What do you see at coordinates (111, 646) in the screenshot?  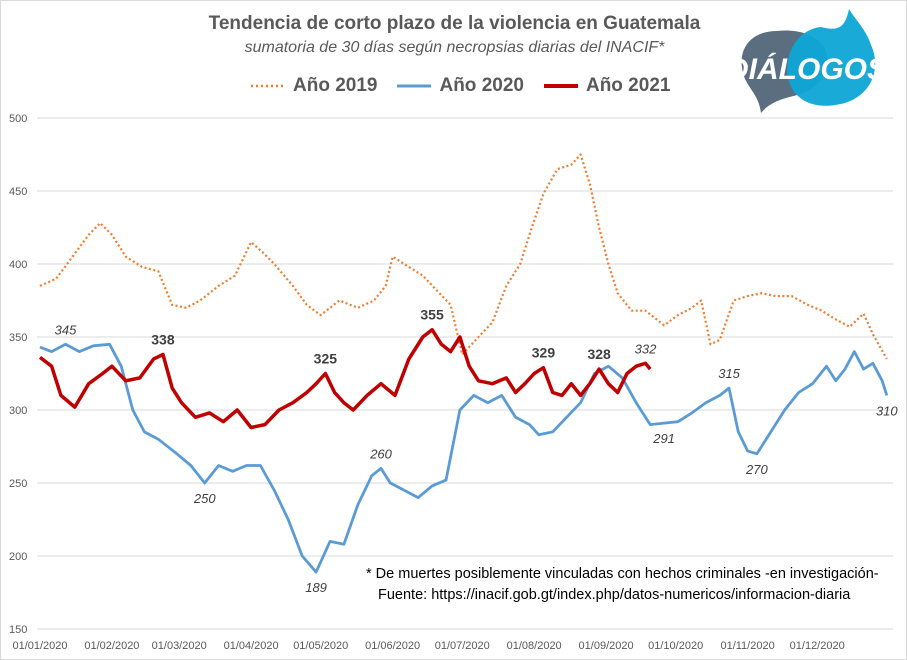 I see `x-tick-label: 01/02/2020` at bounding box center [111, 646].